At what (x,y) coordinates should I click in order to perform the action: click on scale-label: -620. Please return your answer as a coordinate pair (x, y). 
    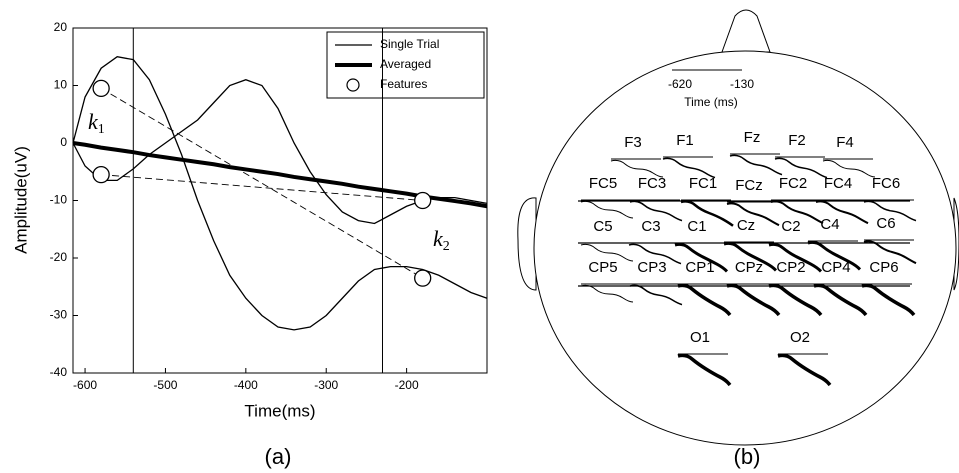
    Looking at the image, I should click on (680, 84).